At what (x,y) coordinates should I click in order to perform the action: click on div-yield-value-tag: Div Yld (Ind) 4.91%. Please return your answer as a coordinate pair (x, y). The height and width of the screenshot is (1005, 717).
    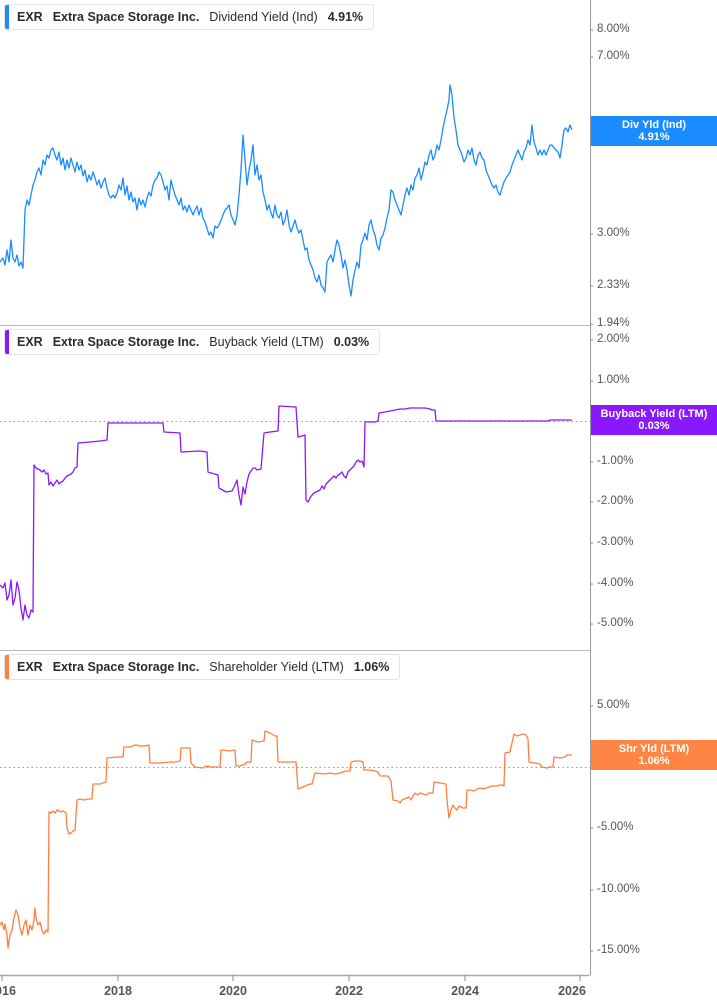
    Looking at the image, I should click on (654, 131).